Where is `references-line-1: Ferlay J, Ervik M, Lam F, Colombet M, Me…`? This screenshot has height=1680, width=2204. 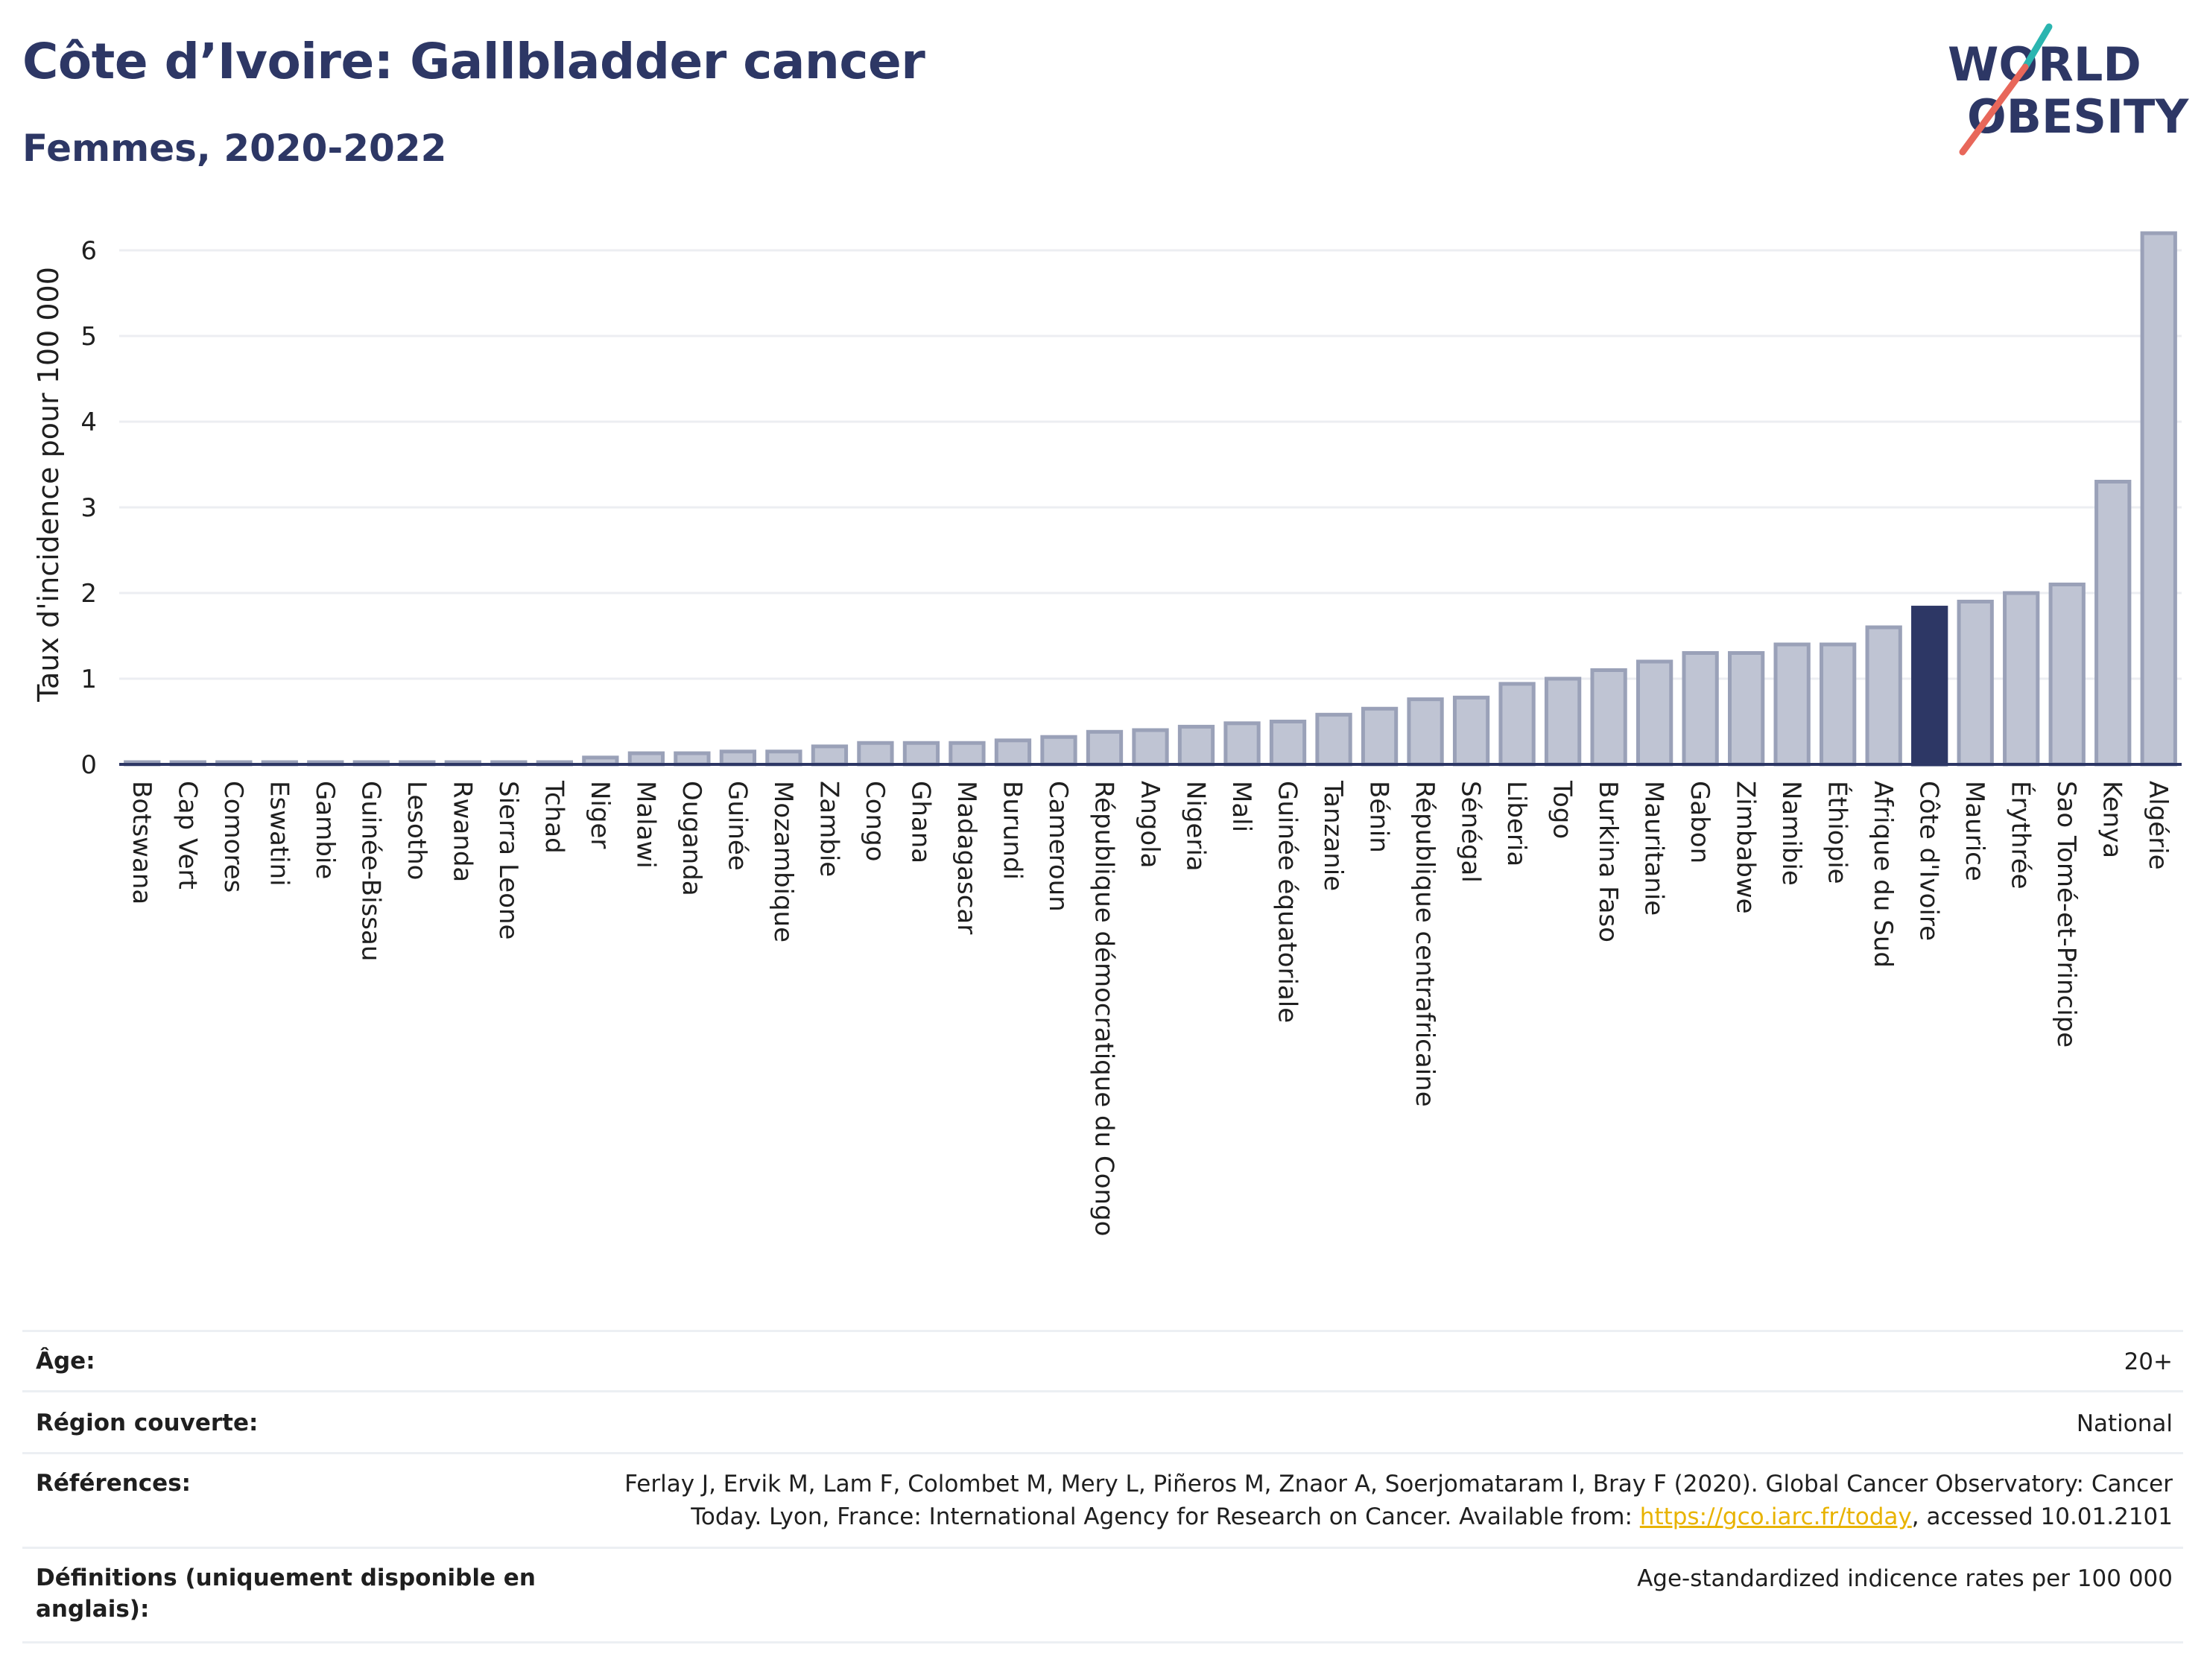 references-line-1: Ferlay J, Ervik M, Lam F, Colombet M, Me… is located at coordinates (1398, 1484).